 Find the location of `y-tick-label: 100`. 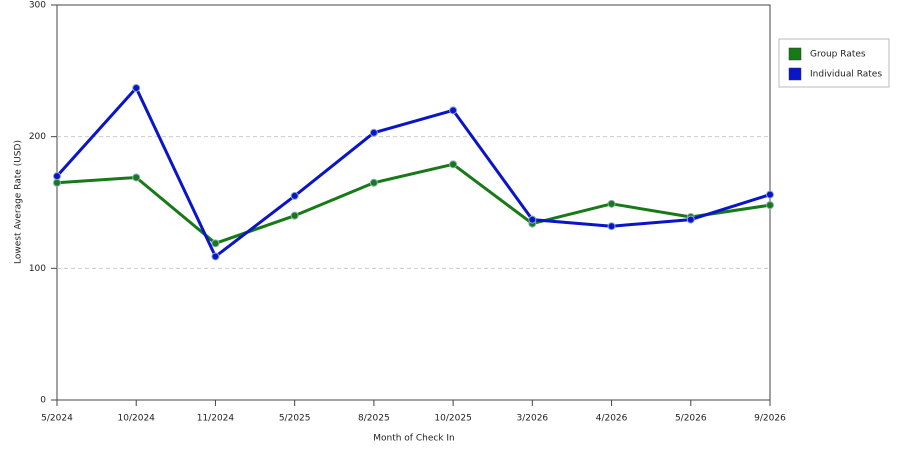

y-tick-label: 100 is located at coordinates (37, 269).